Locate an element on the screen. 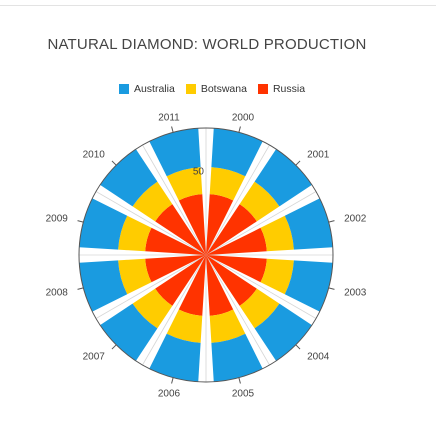 The width and height of the screenshot is (436, 439). bar-australia-2000 is located at coordinates (237, 152).